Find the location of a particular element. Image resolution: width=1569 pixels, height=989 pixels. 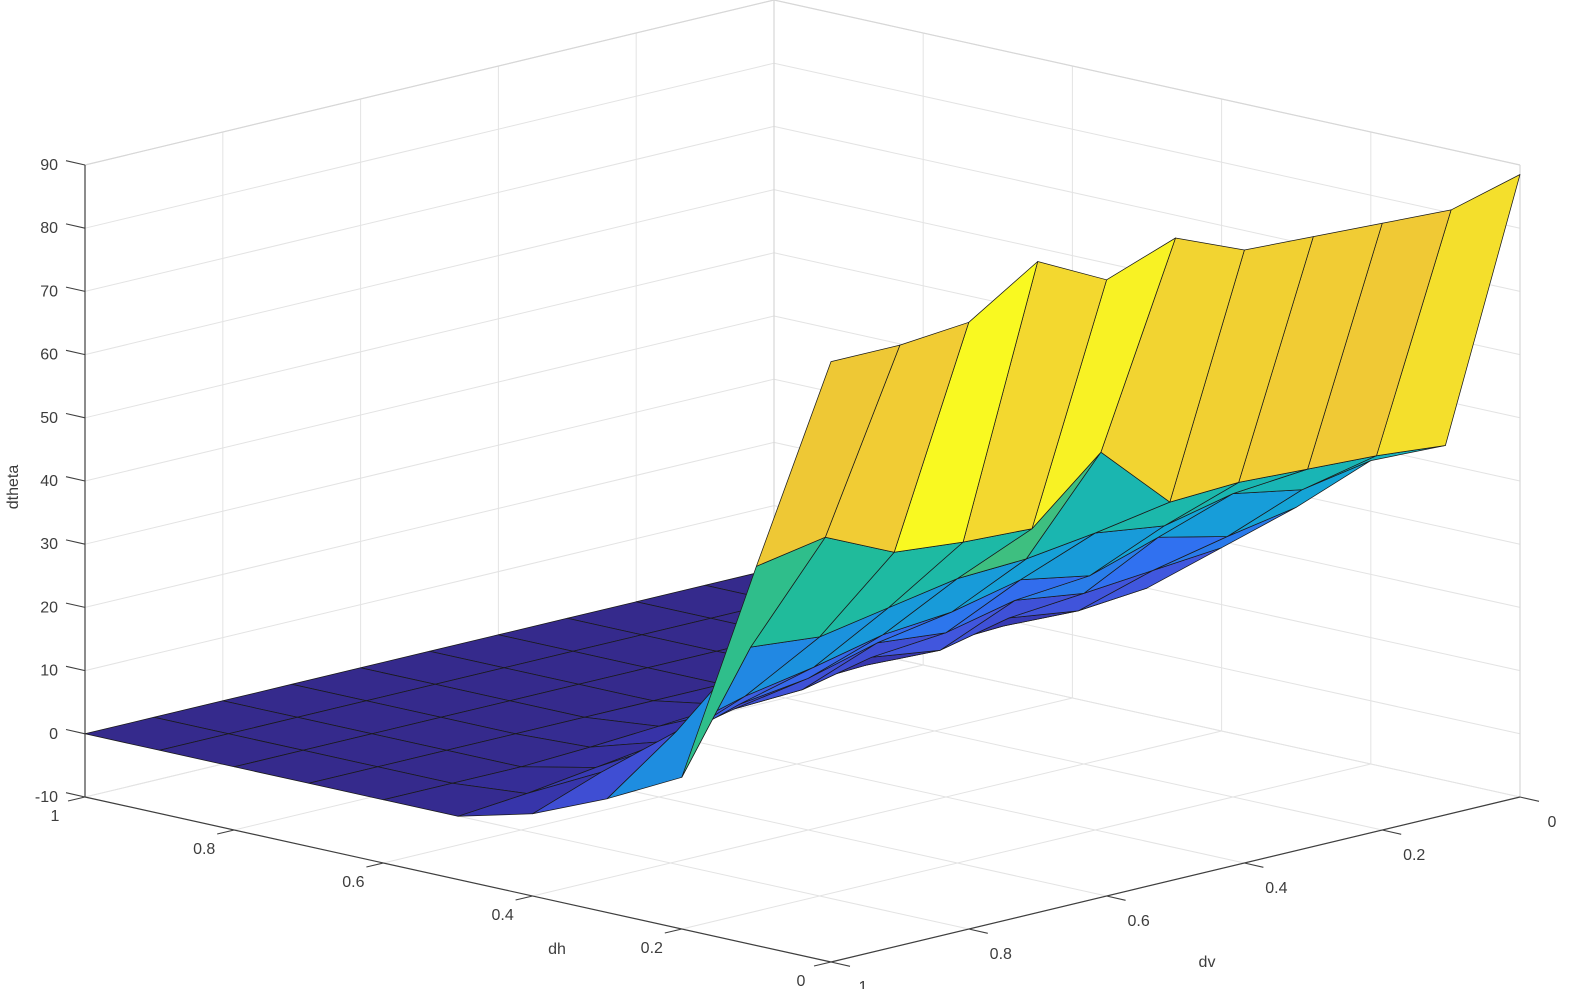

dtheta-axis-label: dtheta is located at coordinates (13, 487).